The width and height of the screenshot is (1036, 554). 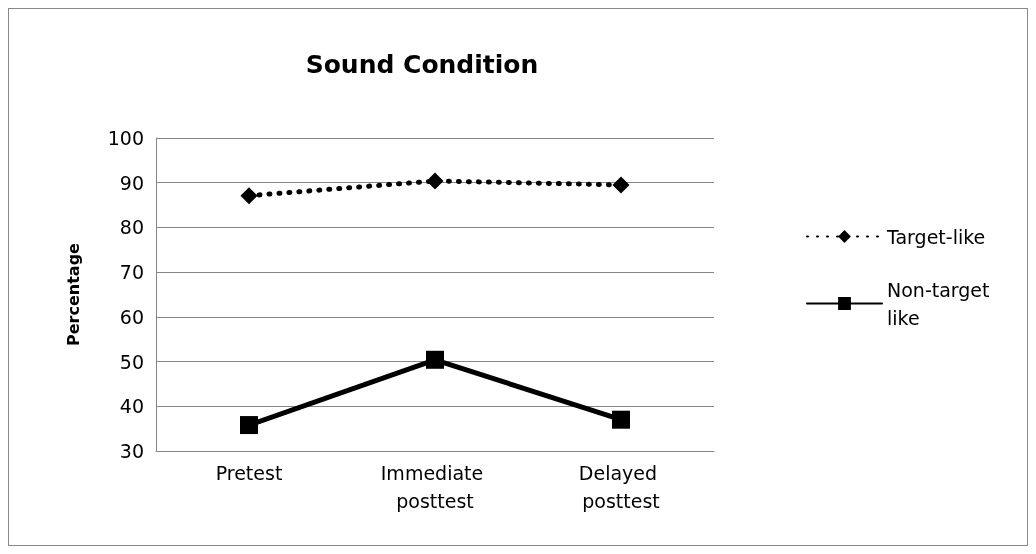 What do you see at coordinates (435, 487) in the screenshot?
I see `x-tick-label: Immediate posttest` at bounding box center [435, 487].